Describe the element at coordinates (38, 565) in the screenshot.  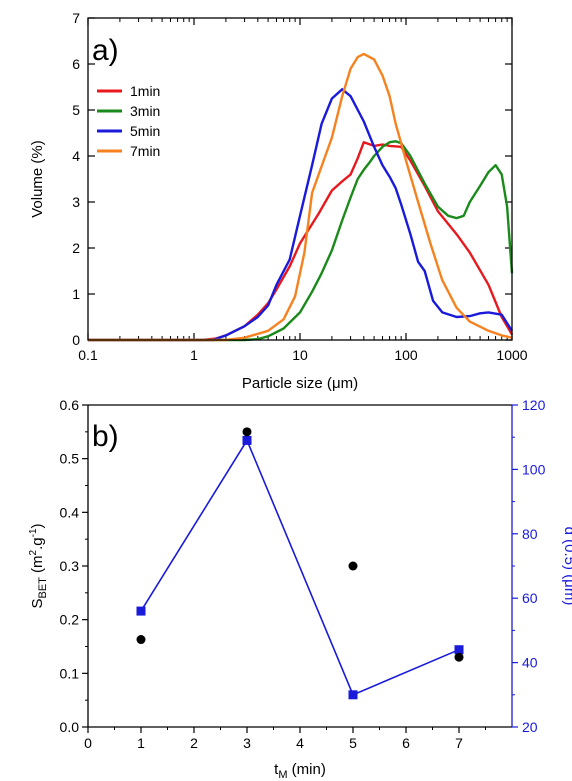
I see `panel-b-y-axis-title: SBET (m2.g-1)` at that location.